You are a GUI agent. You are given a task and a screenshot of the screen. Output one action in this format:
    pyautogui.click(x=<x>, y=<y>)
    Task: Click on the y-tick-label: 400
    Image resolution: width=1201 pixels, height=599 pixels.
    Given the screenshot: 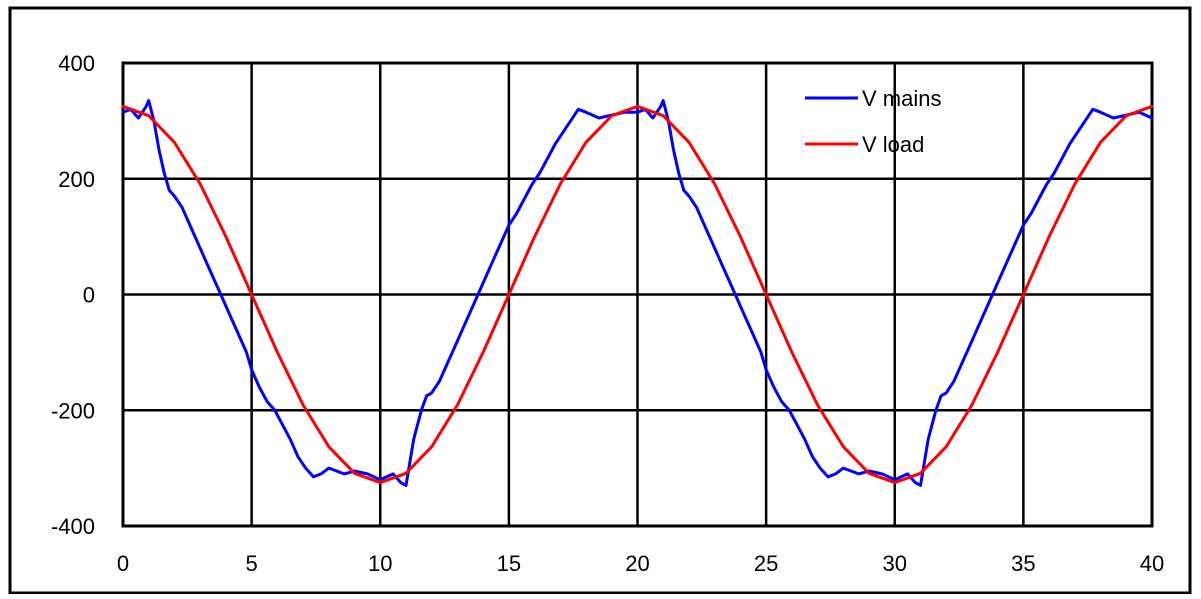 What is the action you would take?
    pyautogui.click(x=76, y=63)
    